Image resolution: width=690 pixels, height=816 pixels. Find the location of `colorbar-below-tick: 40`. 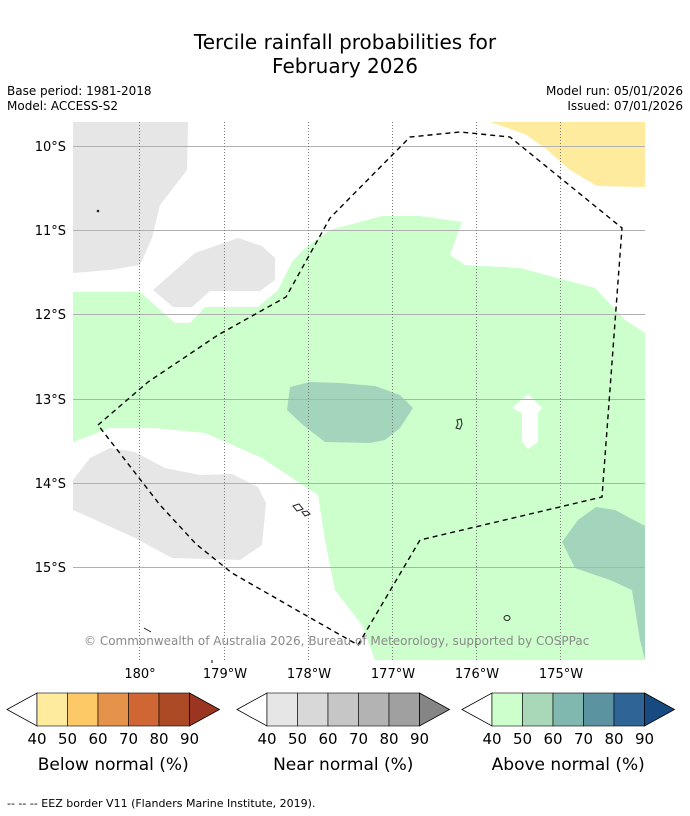

colorbar-below-tick: 40 is located at coordinates (36, 739).